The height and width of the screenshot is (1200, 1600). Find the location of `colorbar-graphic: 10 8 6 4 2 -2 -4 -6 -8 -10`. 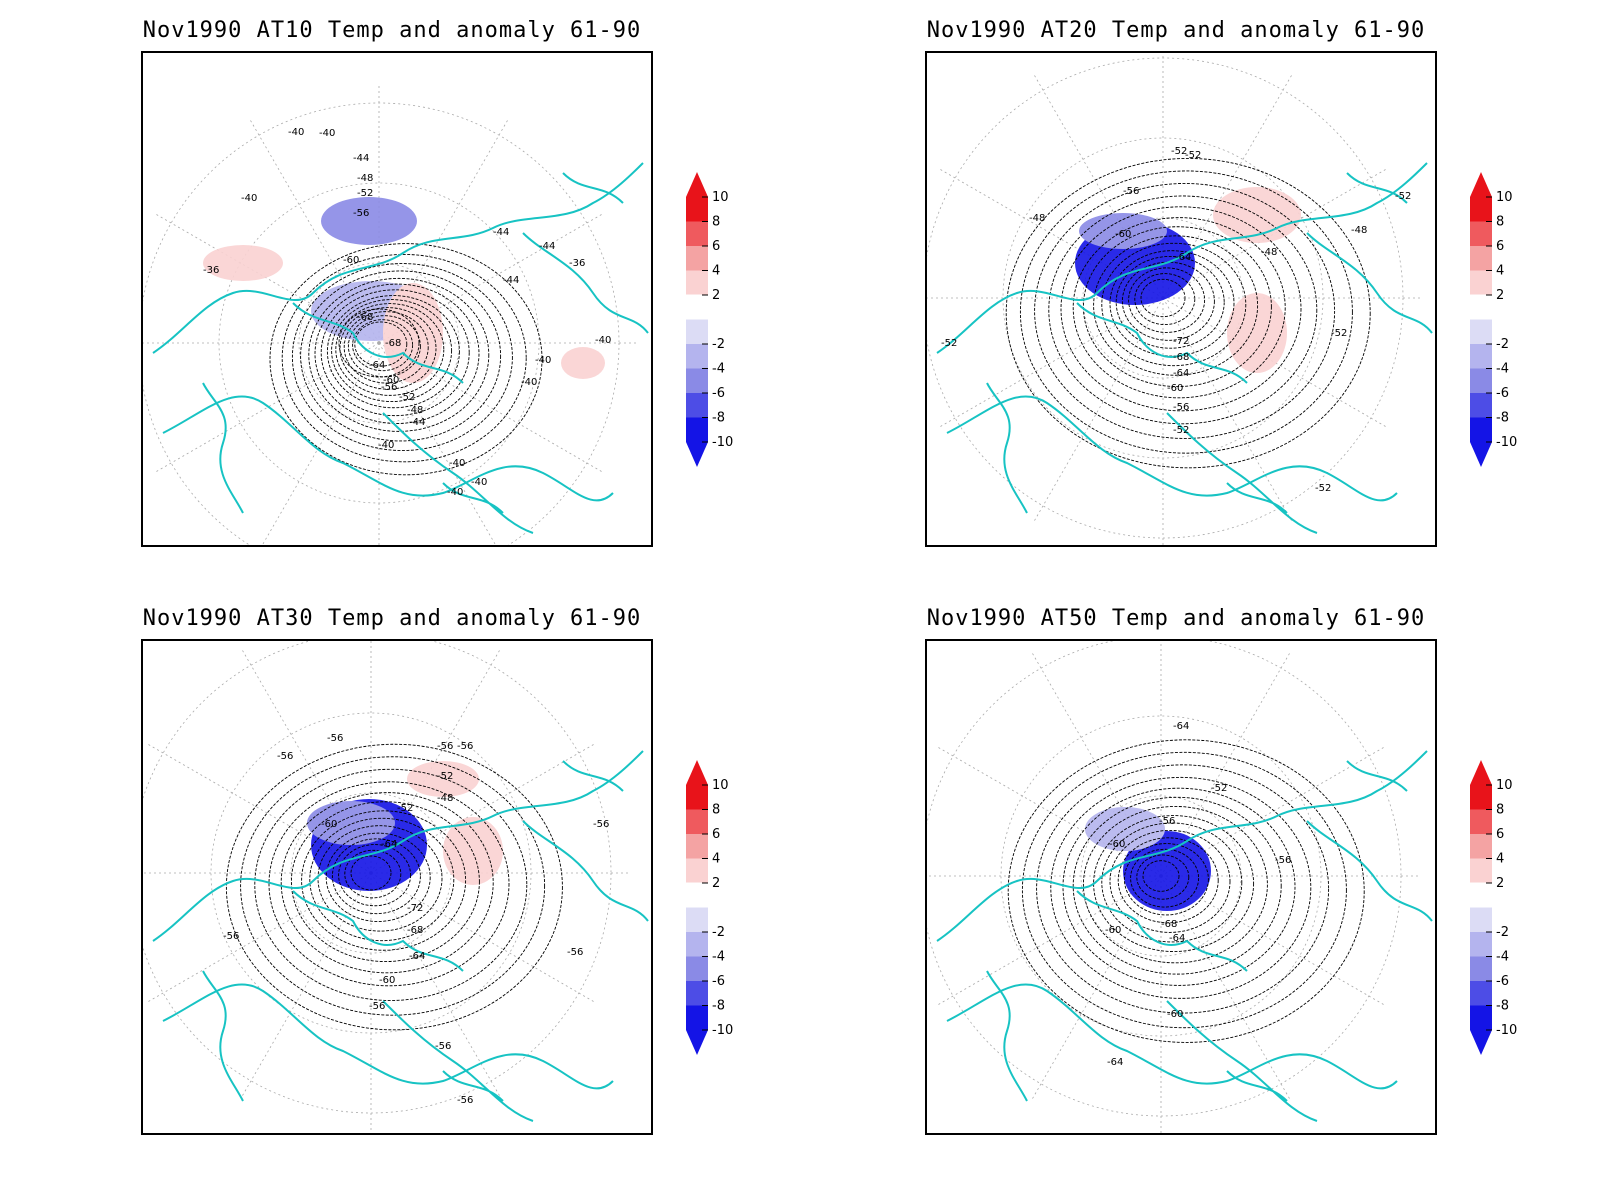

colorbar-graphic: 10 8 6 4 2 -2 -4 -6 -8 -10 is located at coordinates (709, 319).